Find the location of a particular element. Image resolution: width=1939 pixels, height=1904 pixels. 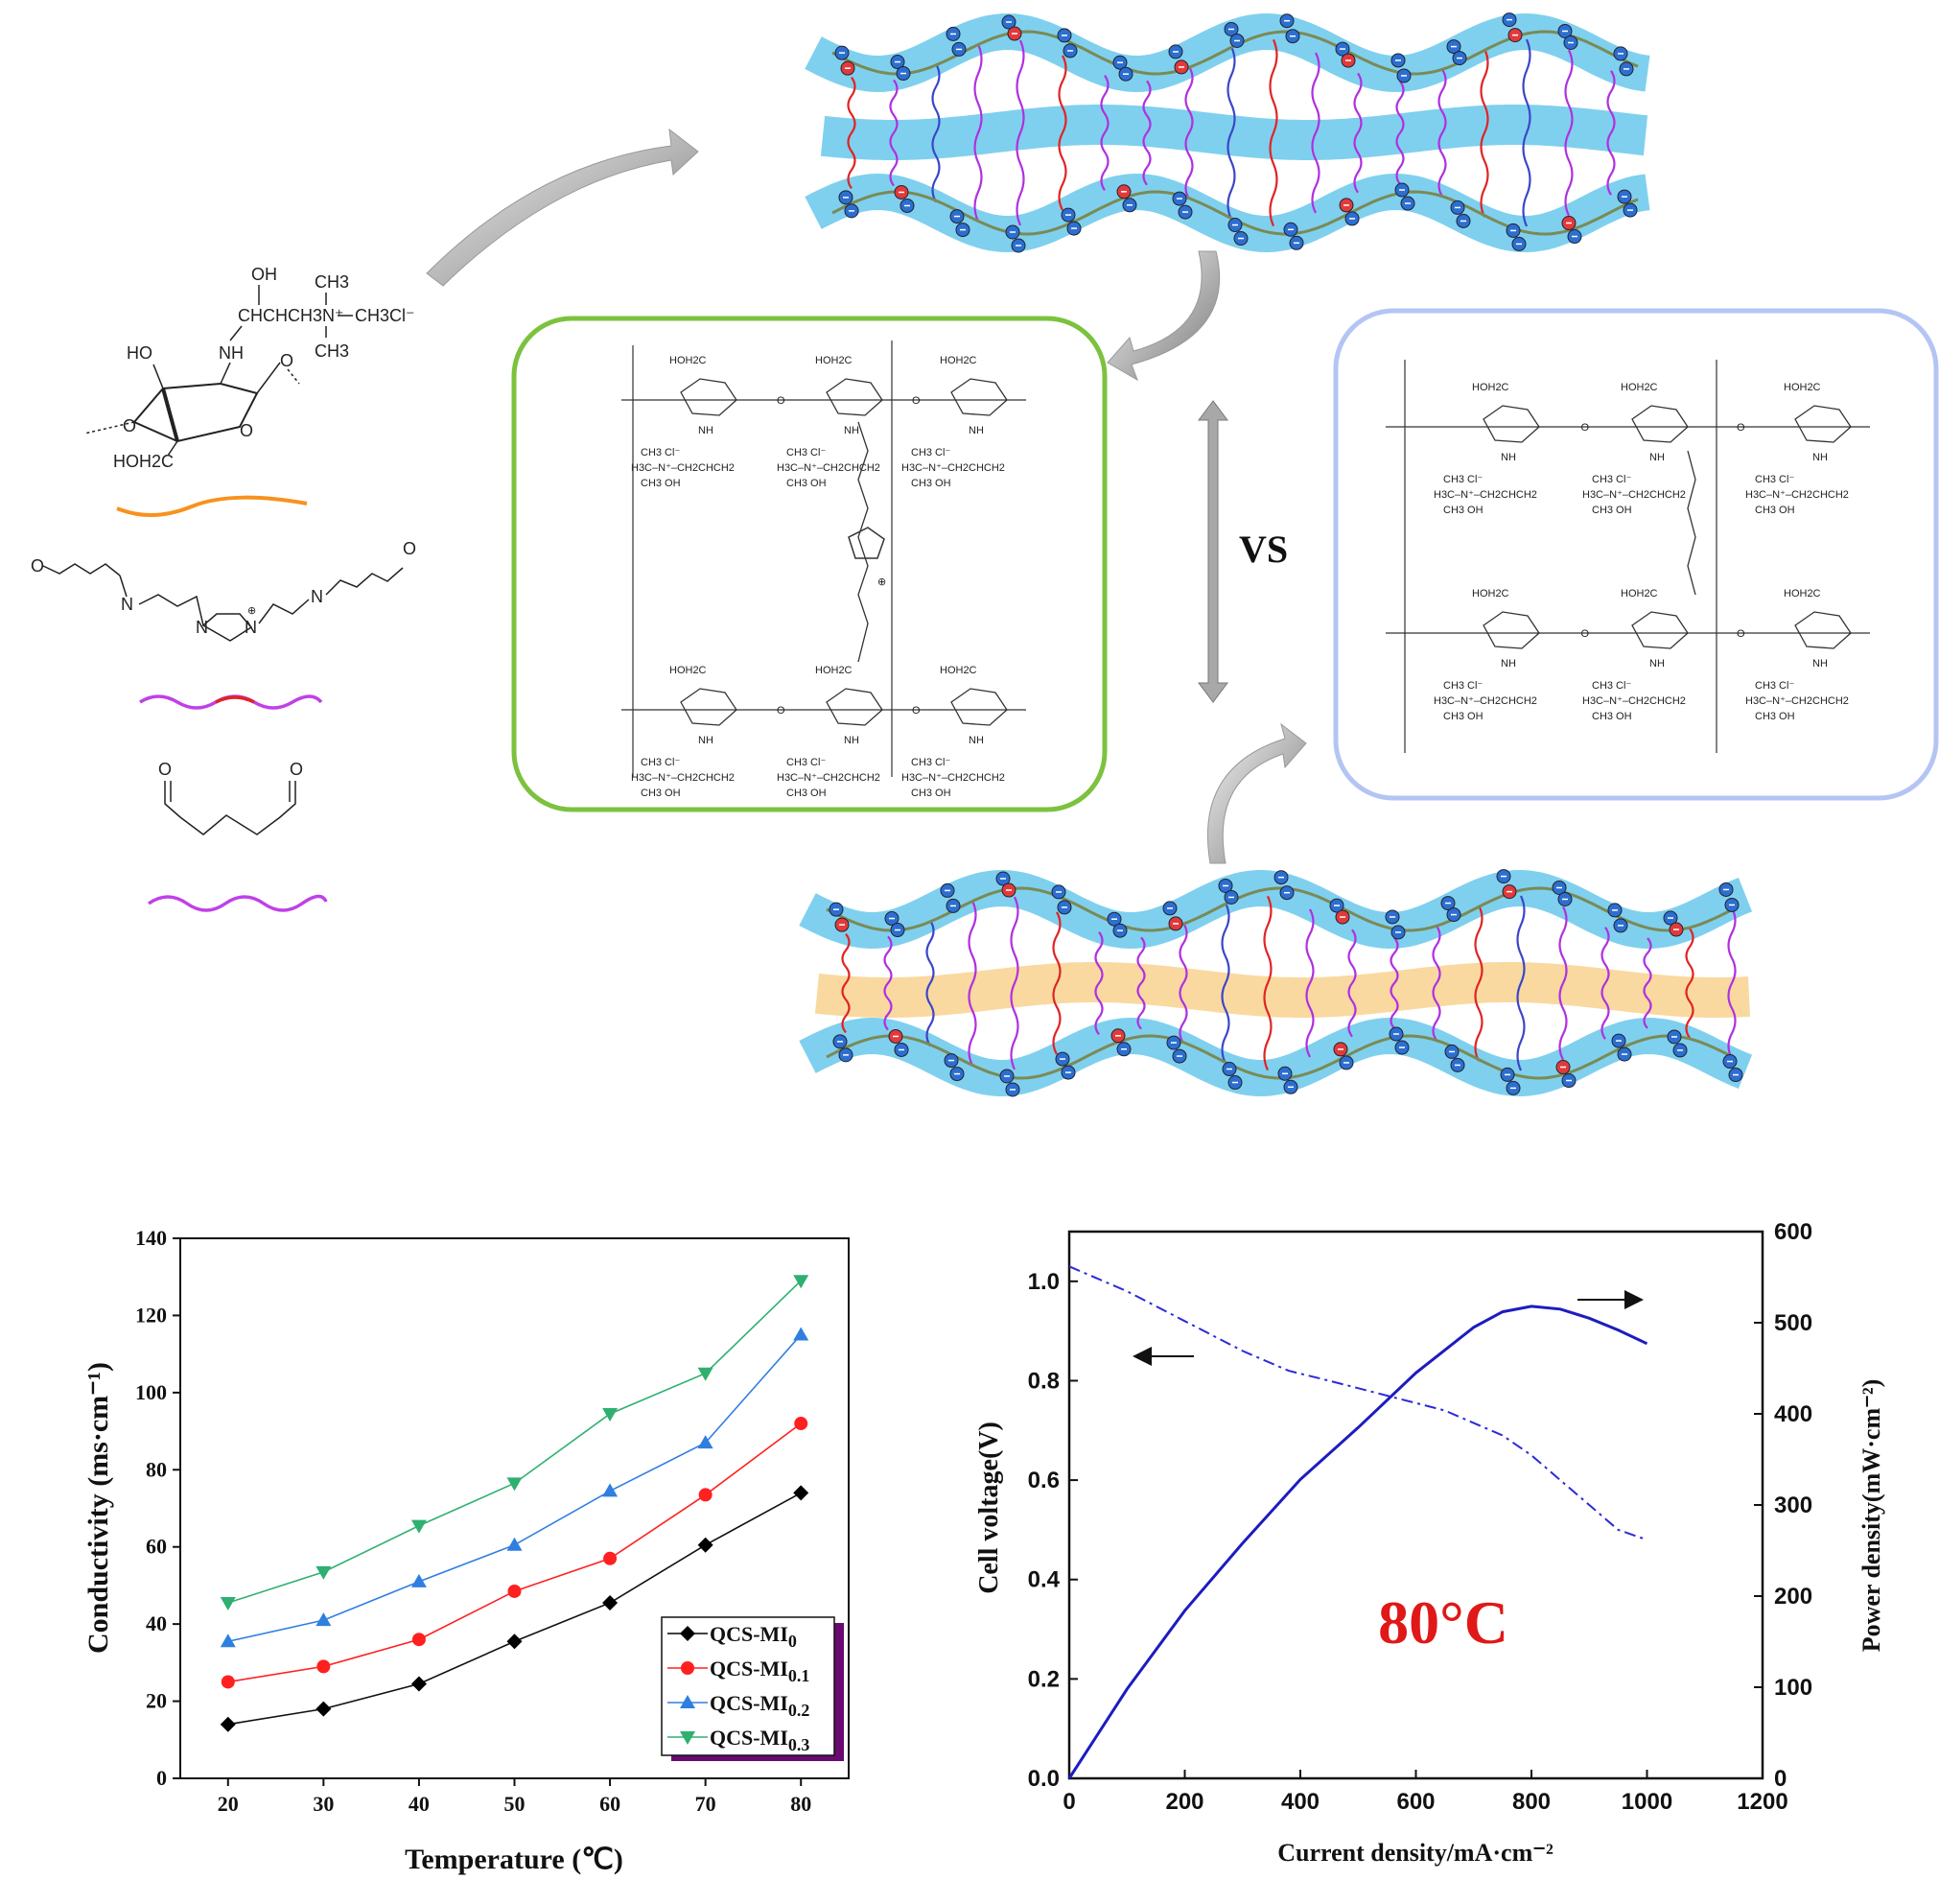

legend-label: QCS-MI0 is located at coordinates (753, 1637).